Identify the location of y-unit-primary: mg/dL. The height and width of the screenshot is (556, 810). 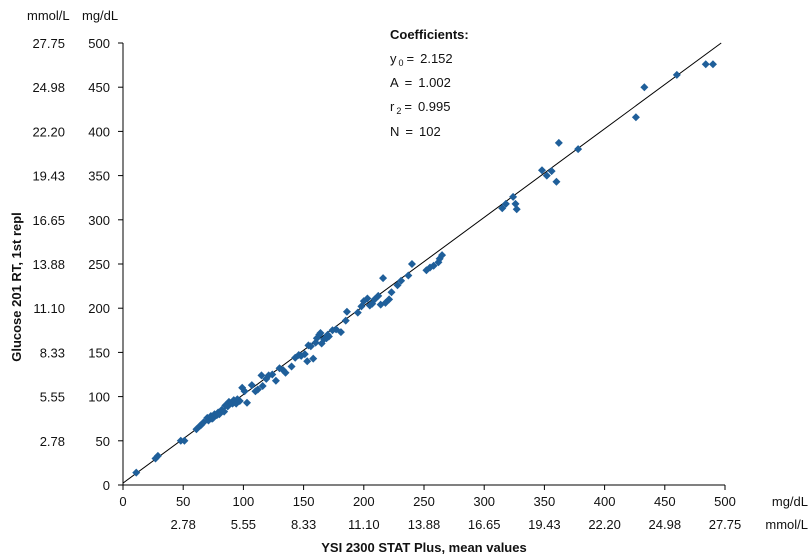
(100, 15).